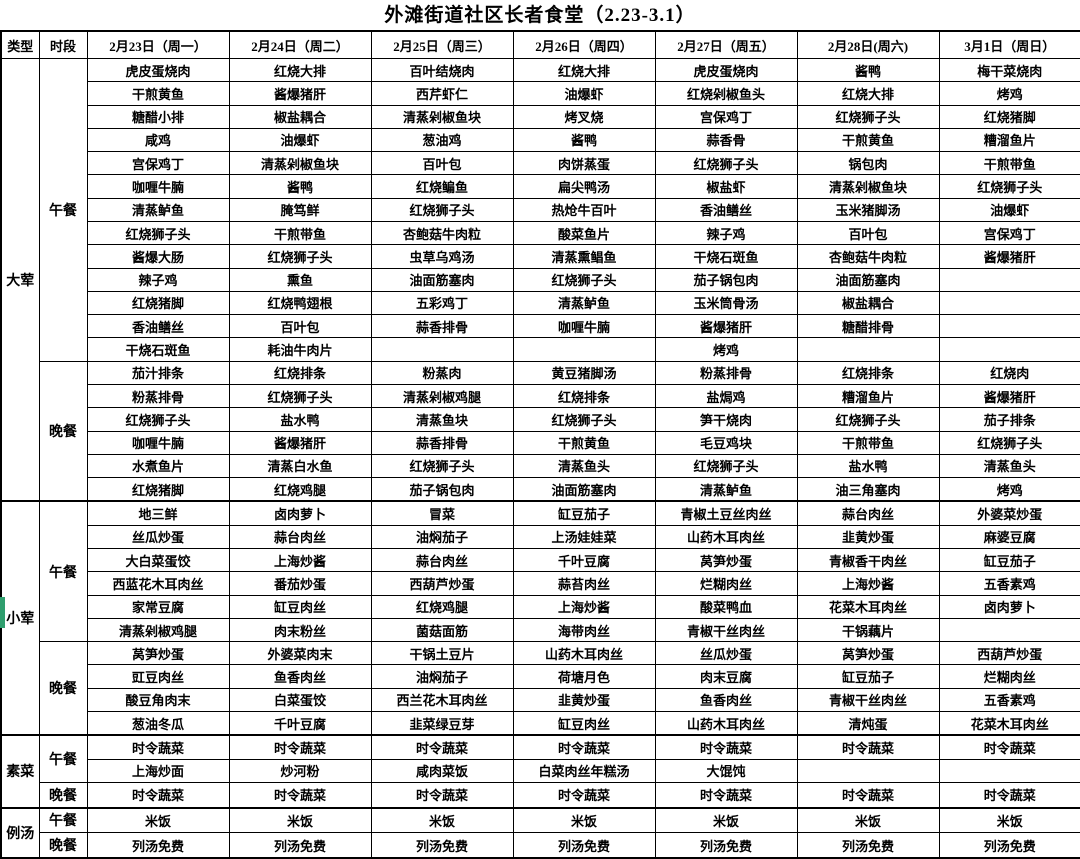  I want to click on menu-cell: 家常豆腐, so click(158, 606).